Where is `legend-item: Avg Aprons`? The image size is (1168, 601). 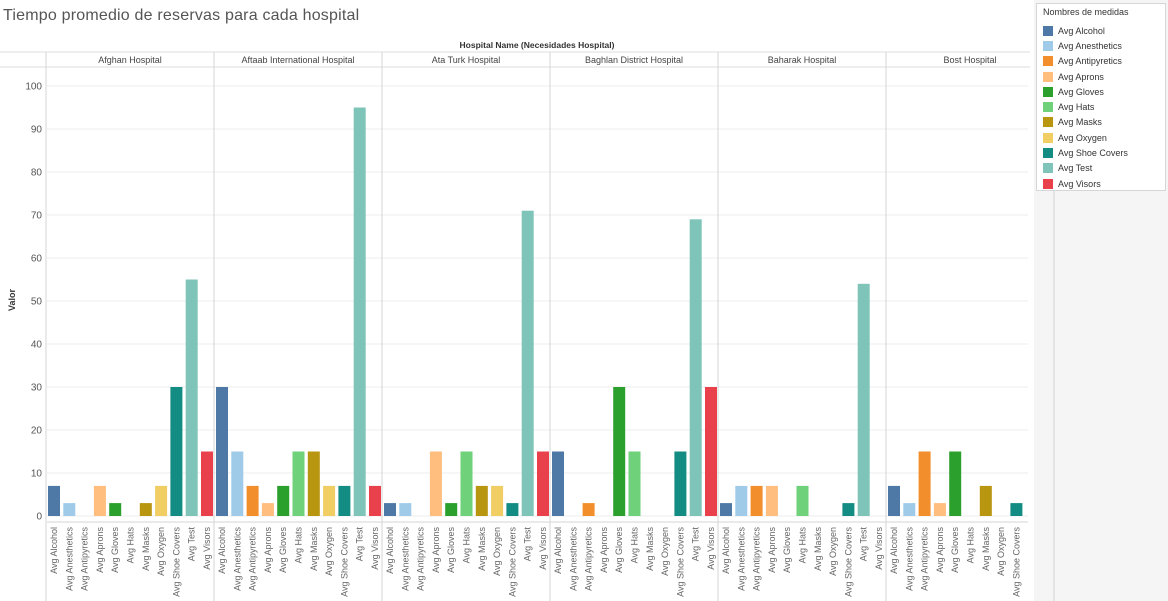
legend-item: Avg Aprons is located at coordinates (1101, 76).